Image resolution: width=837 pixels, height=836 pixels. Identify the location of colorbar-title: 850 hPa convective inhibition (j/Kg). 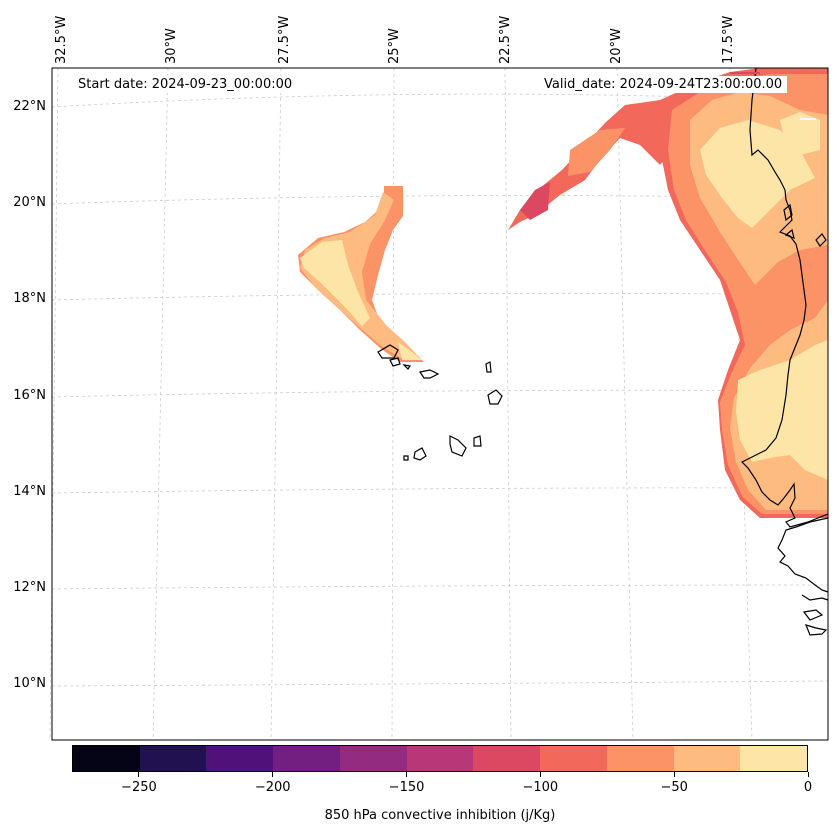
(440, 815).